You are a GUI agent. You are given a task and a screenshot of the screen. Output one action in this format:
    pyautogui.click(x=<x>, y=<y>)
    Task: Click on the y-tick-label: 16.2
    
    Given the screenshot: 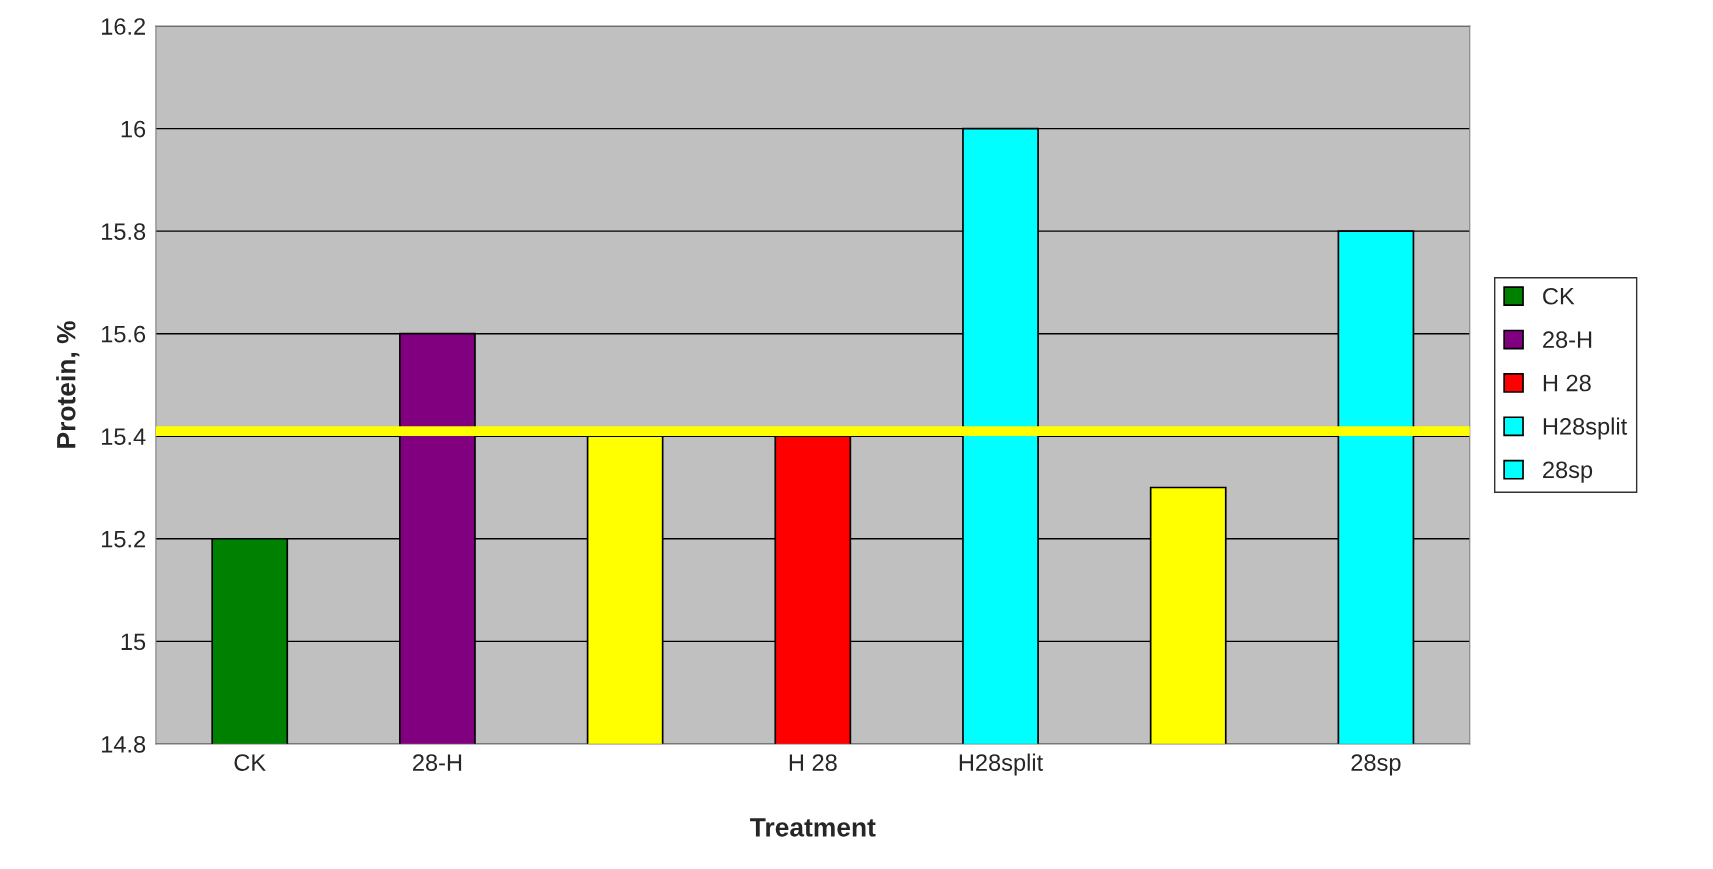 What is the action you would take?
    pyautogui.click(x=123, y=26)
    